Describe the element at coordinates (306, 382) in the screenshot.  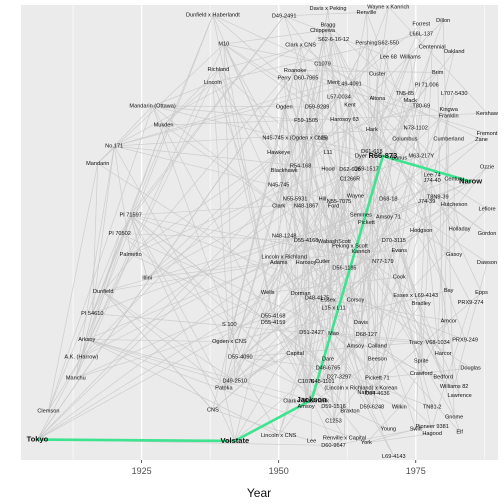
I see `variety-label: C1070` at that location.